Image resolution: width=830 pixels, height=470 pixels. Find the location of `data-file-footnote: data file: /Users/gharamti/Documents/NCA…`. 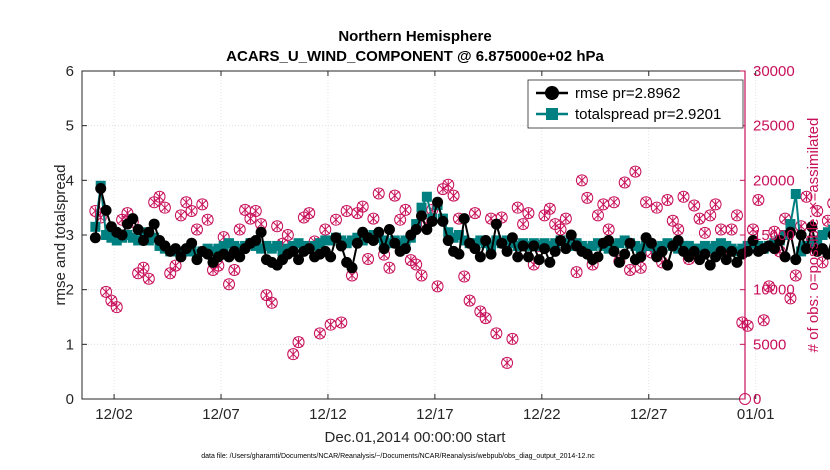

data-file-footnote: data file: /Users/gharamti/Documents/NCA… is located at coordinates (398, 456).